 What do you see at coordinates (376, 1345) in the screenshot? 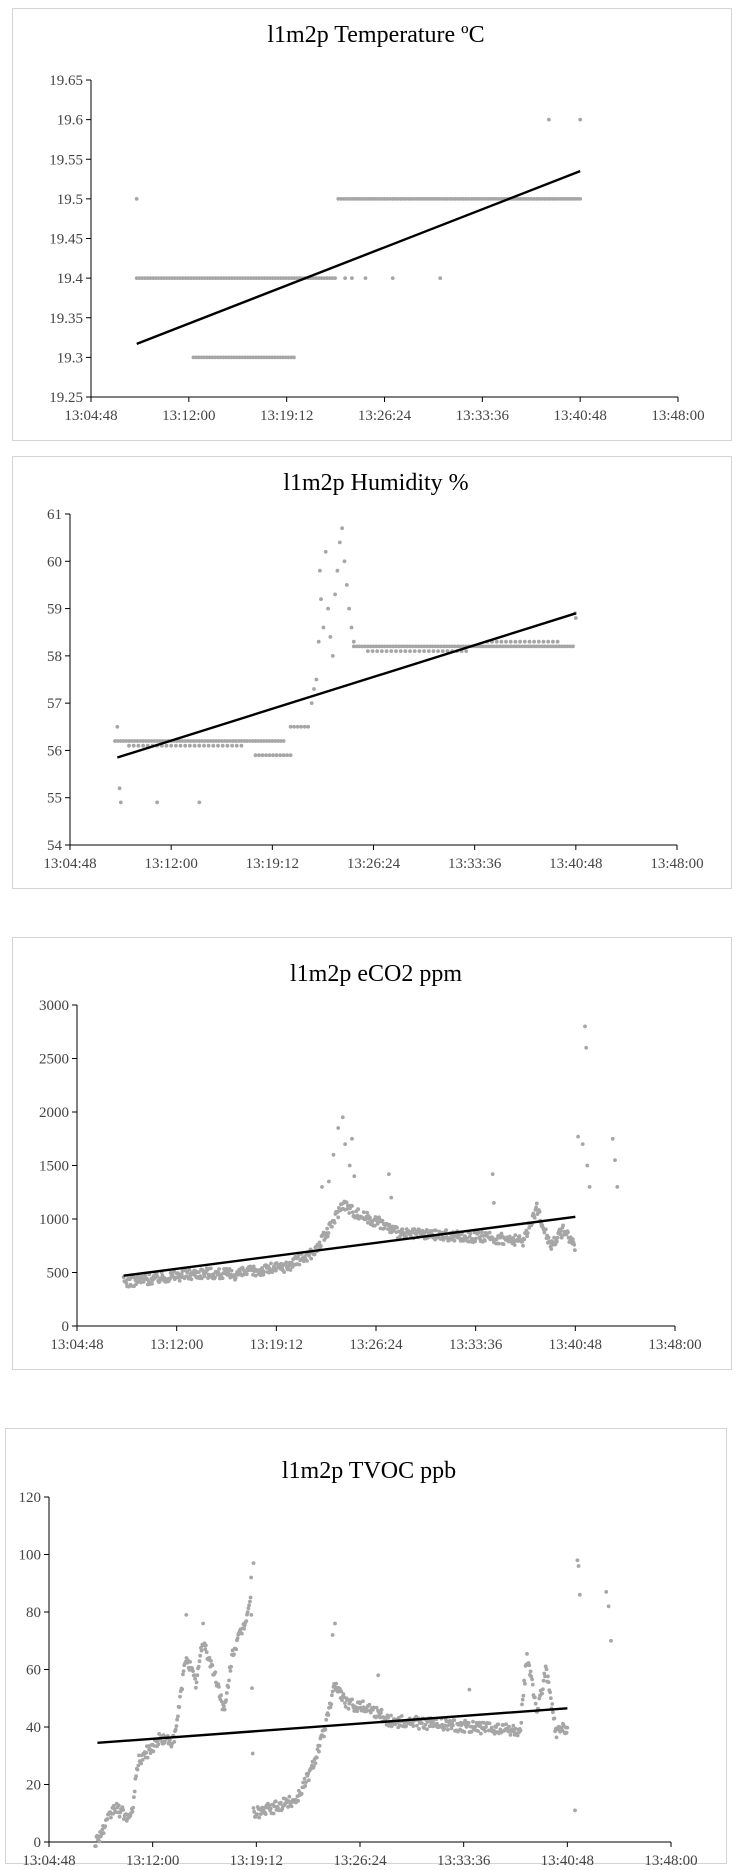
I see `x-tick-label: 13:26:24` at bounding box center [376, 1345].